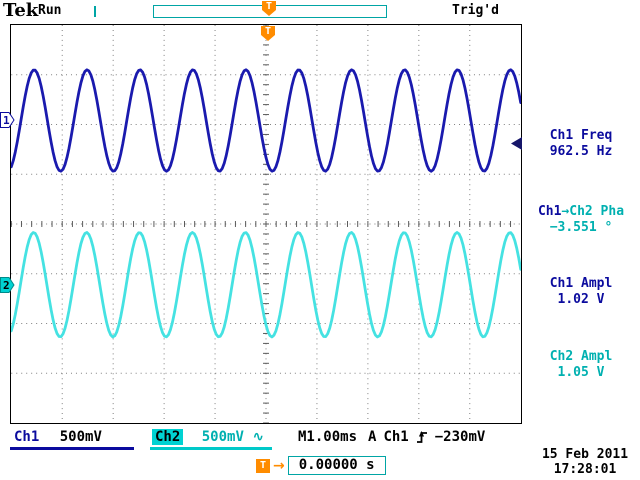  What do you see at coordinates (460, 437) in the screenshot?
I see `trigger-level-value: −230mV` at bounding box center [460, 437].